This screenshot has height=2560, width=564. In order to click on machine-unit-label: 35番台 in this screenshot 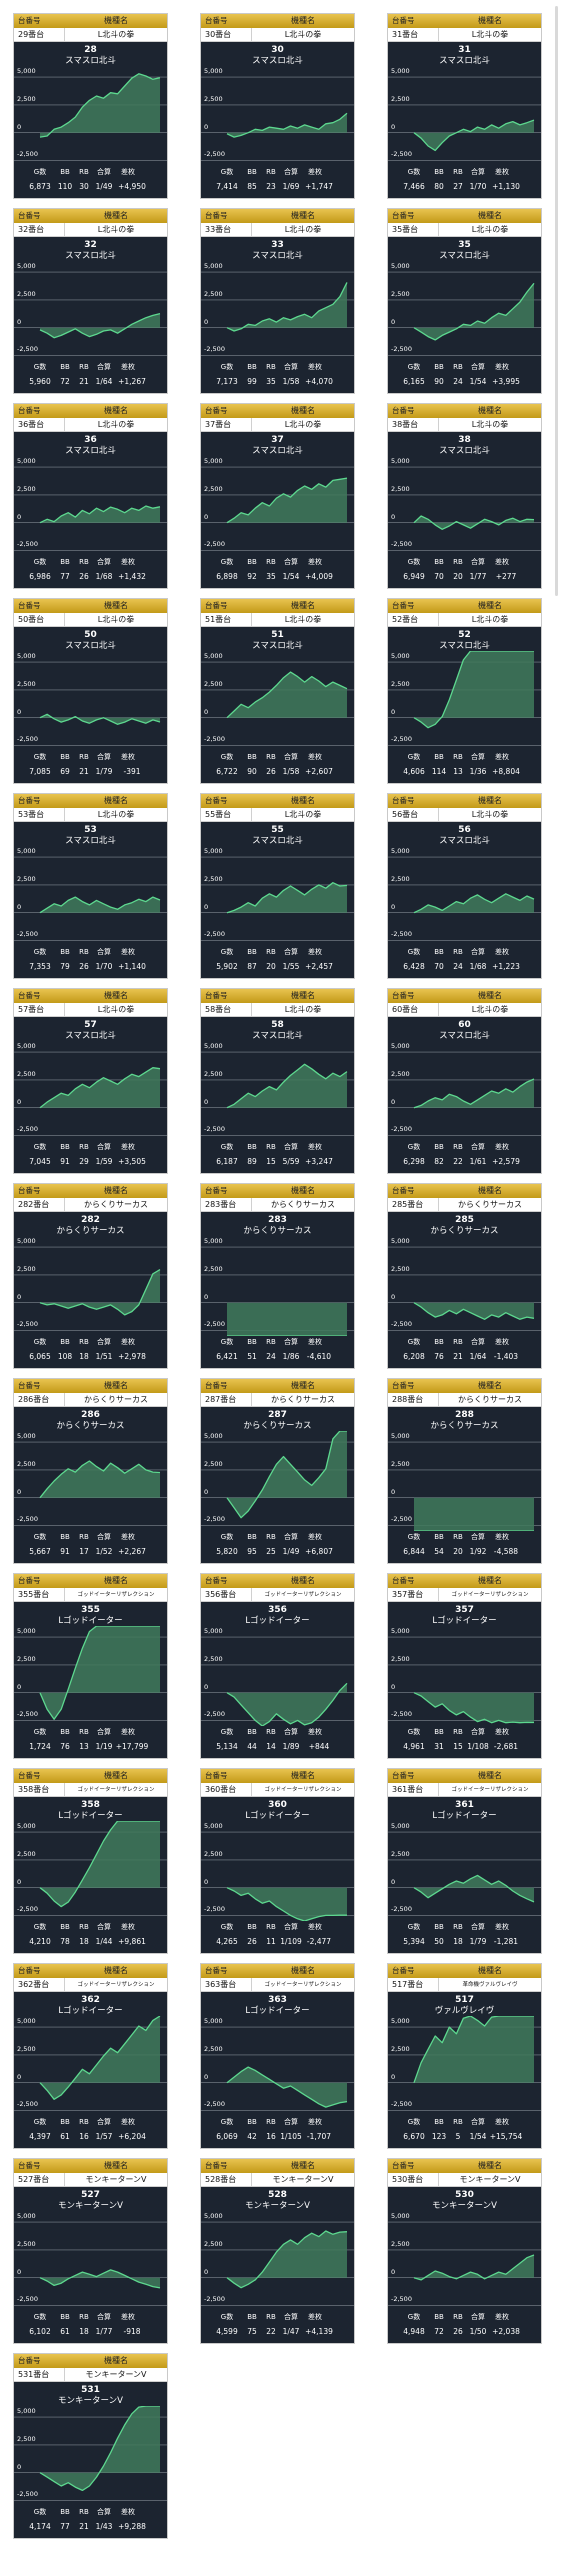, I will do `click(413, 230)`.